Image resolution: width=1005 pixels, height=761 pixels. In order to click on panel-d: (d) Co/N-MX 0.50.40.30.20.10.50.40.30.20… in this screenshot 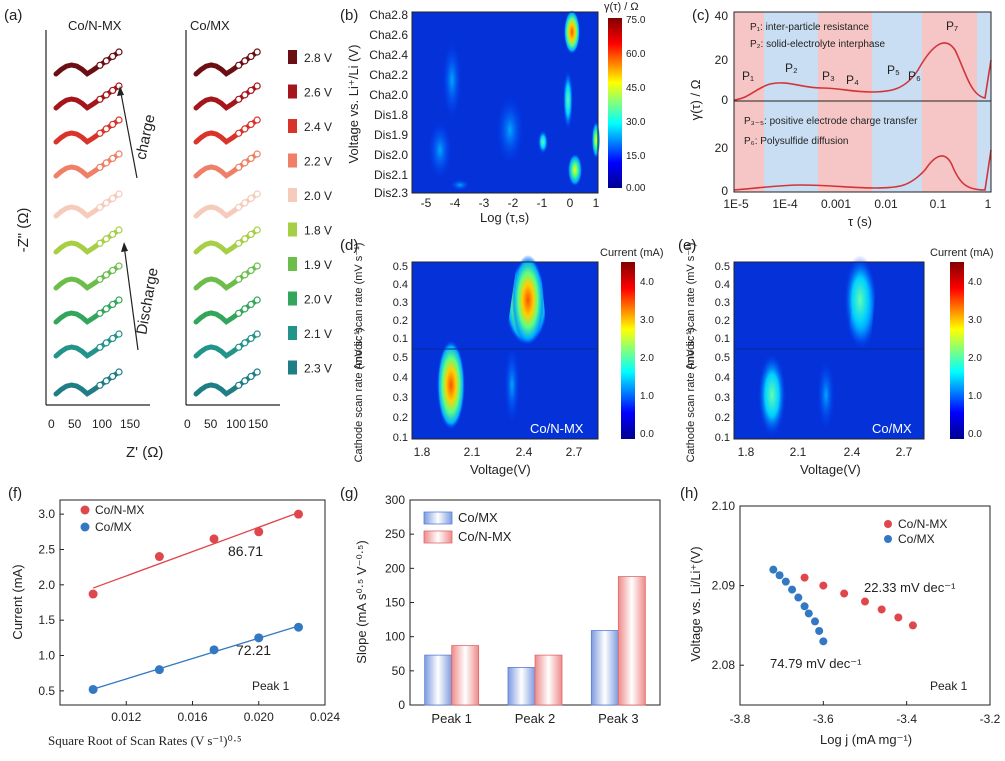, I will do `click(502, 357)`.